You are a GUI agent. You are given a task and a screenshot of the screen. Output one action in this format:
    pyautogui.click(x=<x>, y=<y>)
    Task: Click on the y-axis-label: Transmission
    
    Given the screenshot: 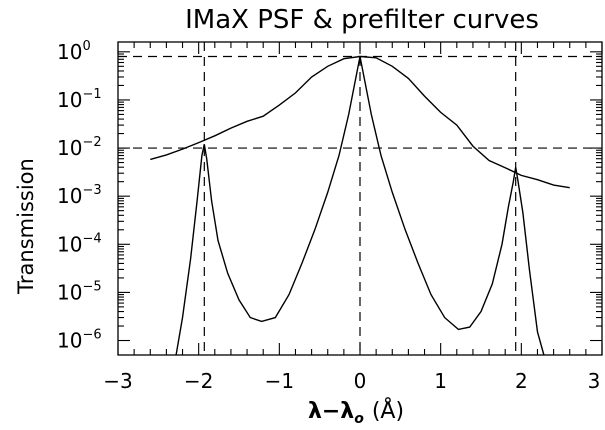 What is the action you would take?
    pyautogui.click(x=26, y=226)
    